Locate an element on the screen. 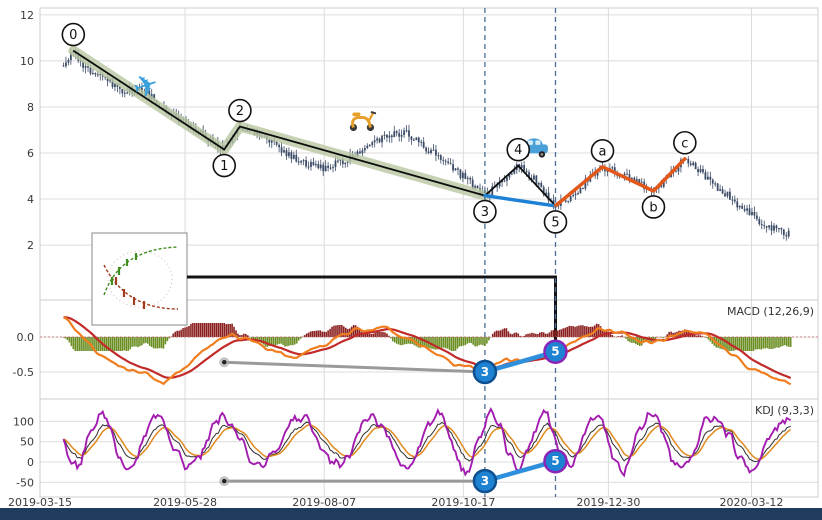  macd-marker-3: 3 is located at coordinates (485, 372).